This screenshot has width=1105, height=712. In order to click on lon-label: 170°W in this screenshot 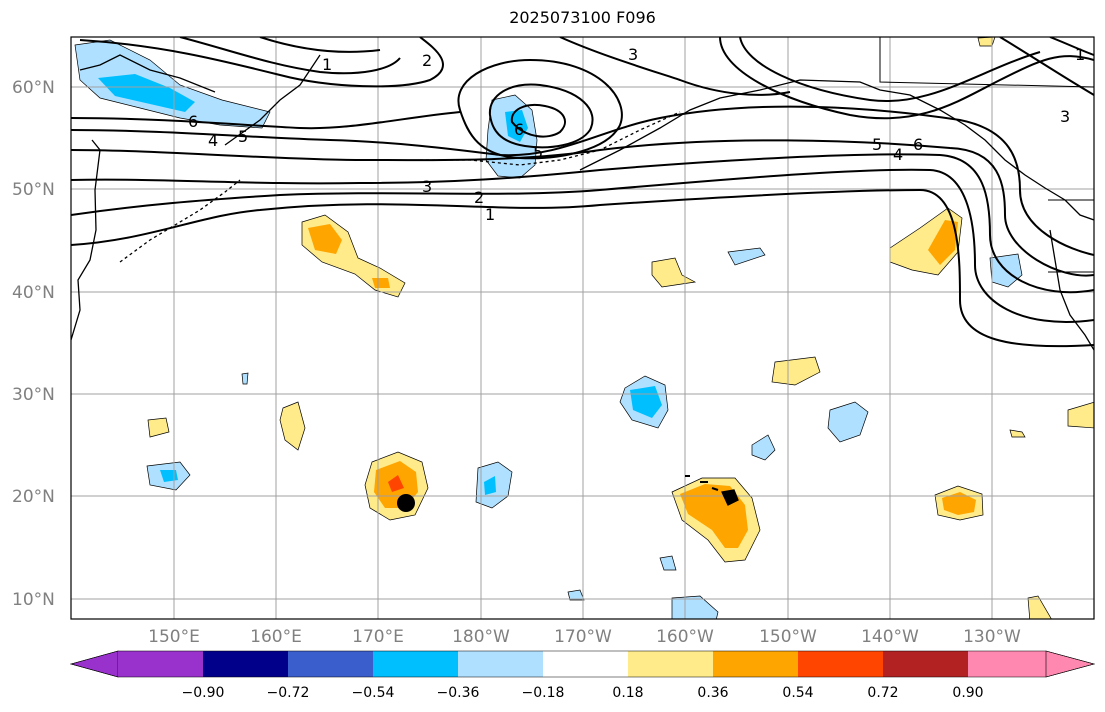, I will do `click(583, 637)`.